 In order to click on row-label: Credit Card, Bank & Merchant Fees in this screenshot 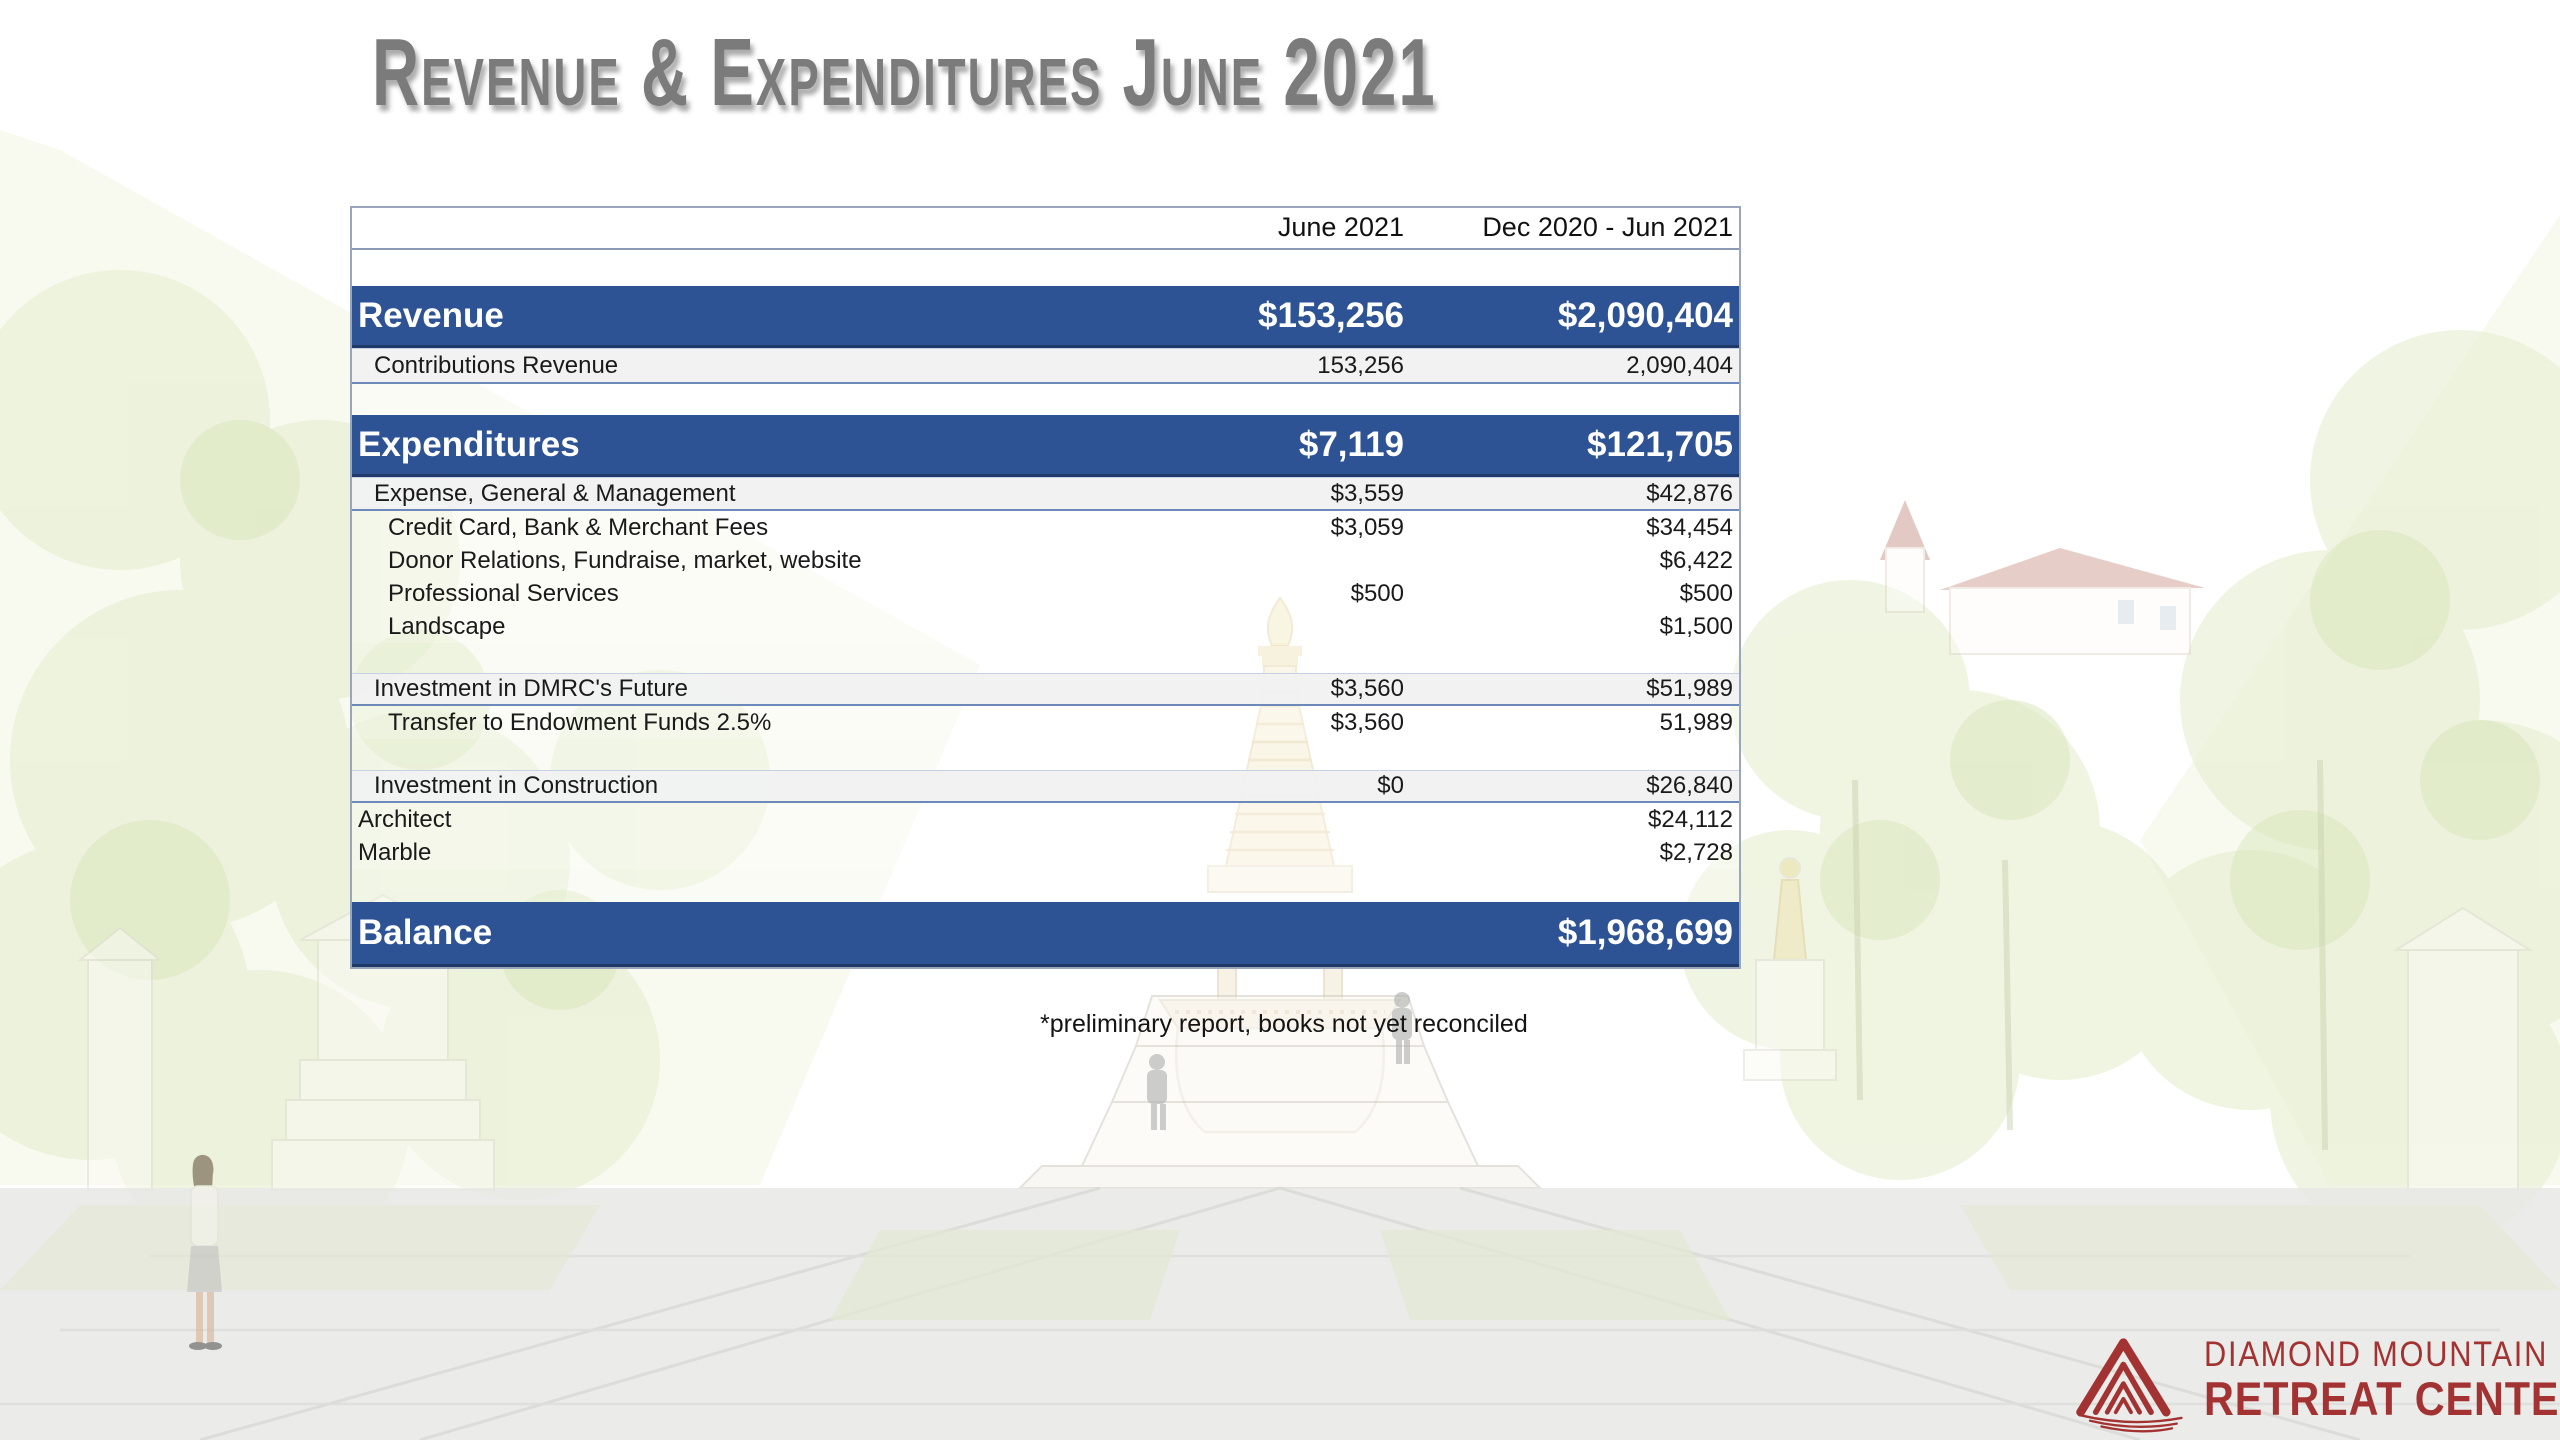, I will do `click(578, 527)`.